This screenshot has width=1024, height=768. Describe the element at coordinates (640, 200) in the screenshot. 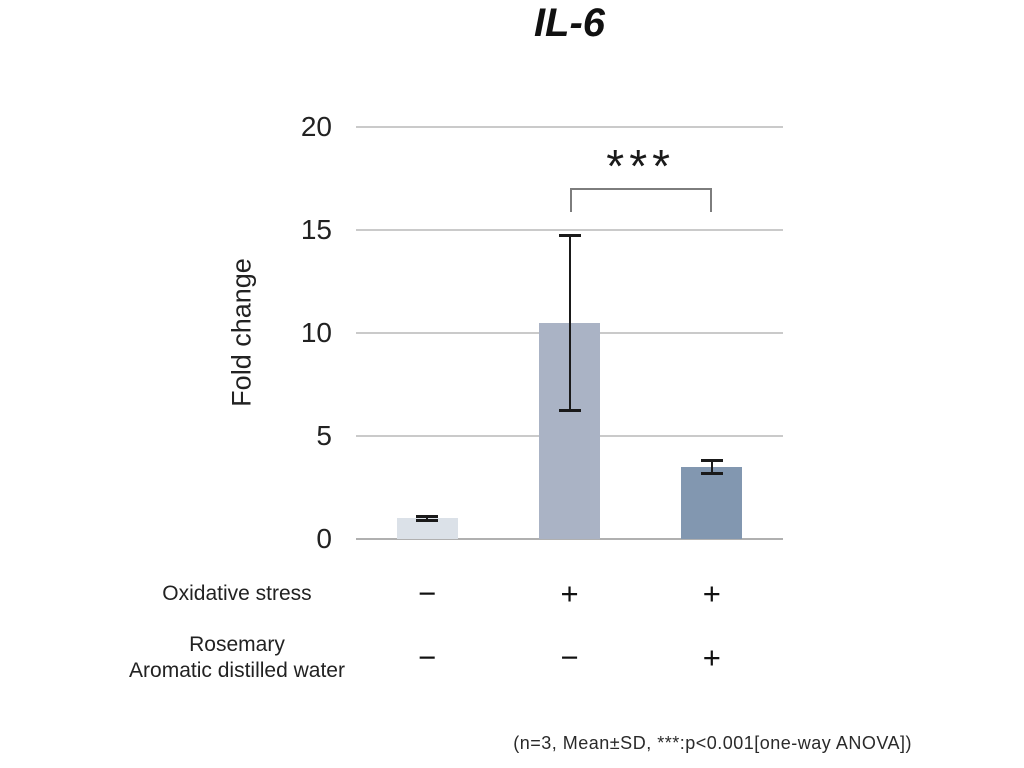

I see `significance-bracket` at that location.